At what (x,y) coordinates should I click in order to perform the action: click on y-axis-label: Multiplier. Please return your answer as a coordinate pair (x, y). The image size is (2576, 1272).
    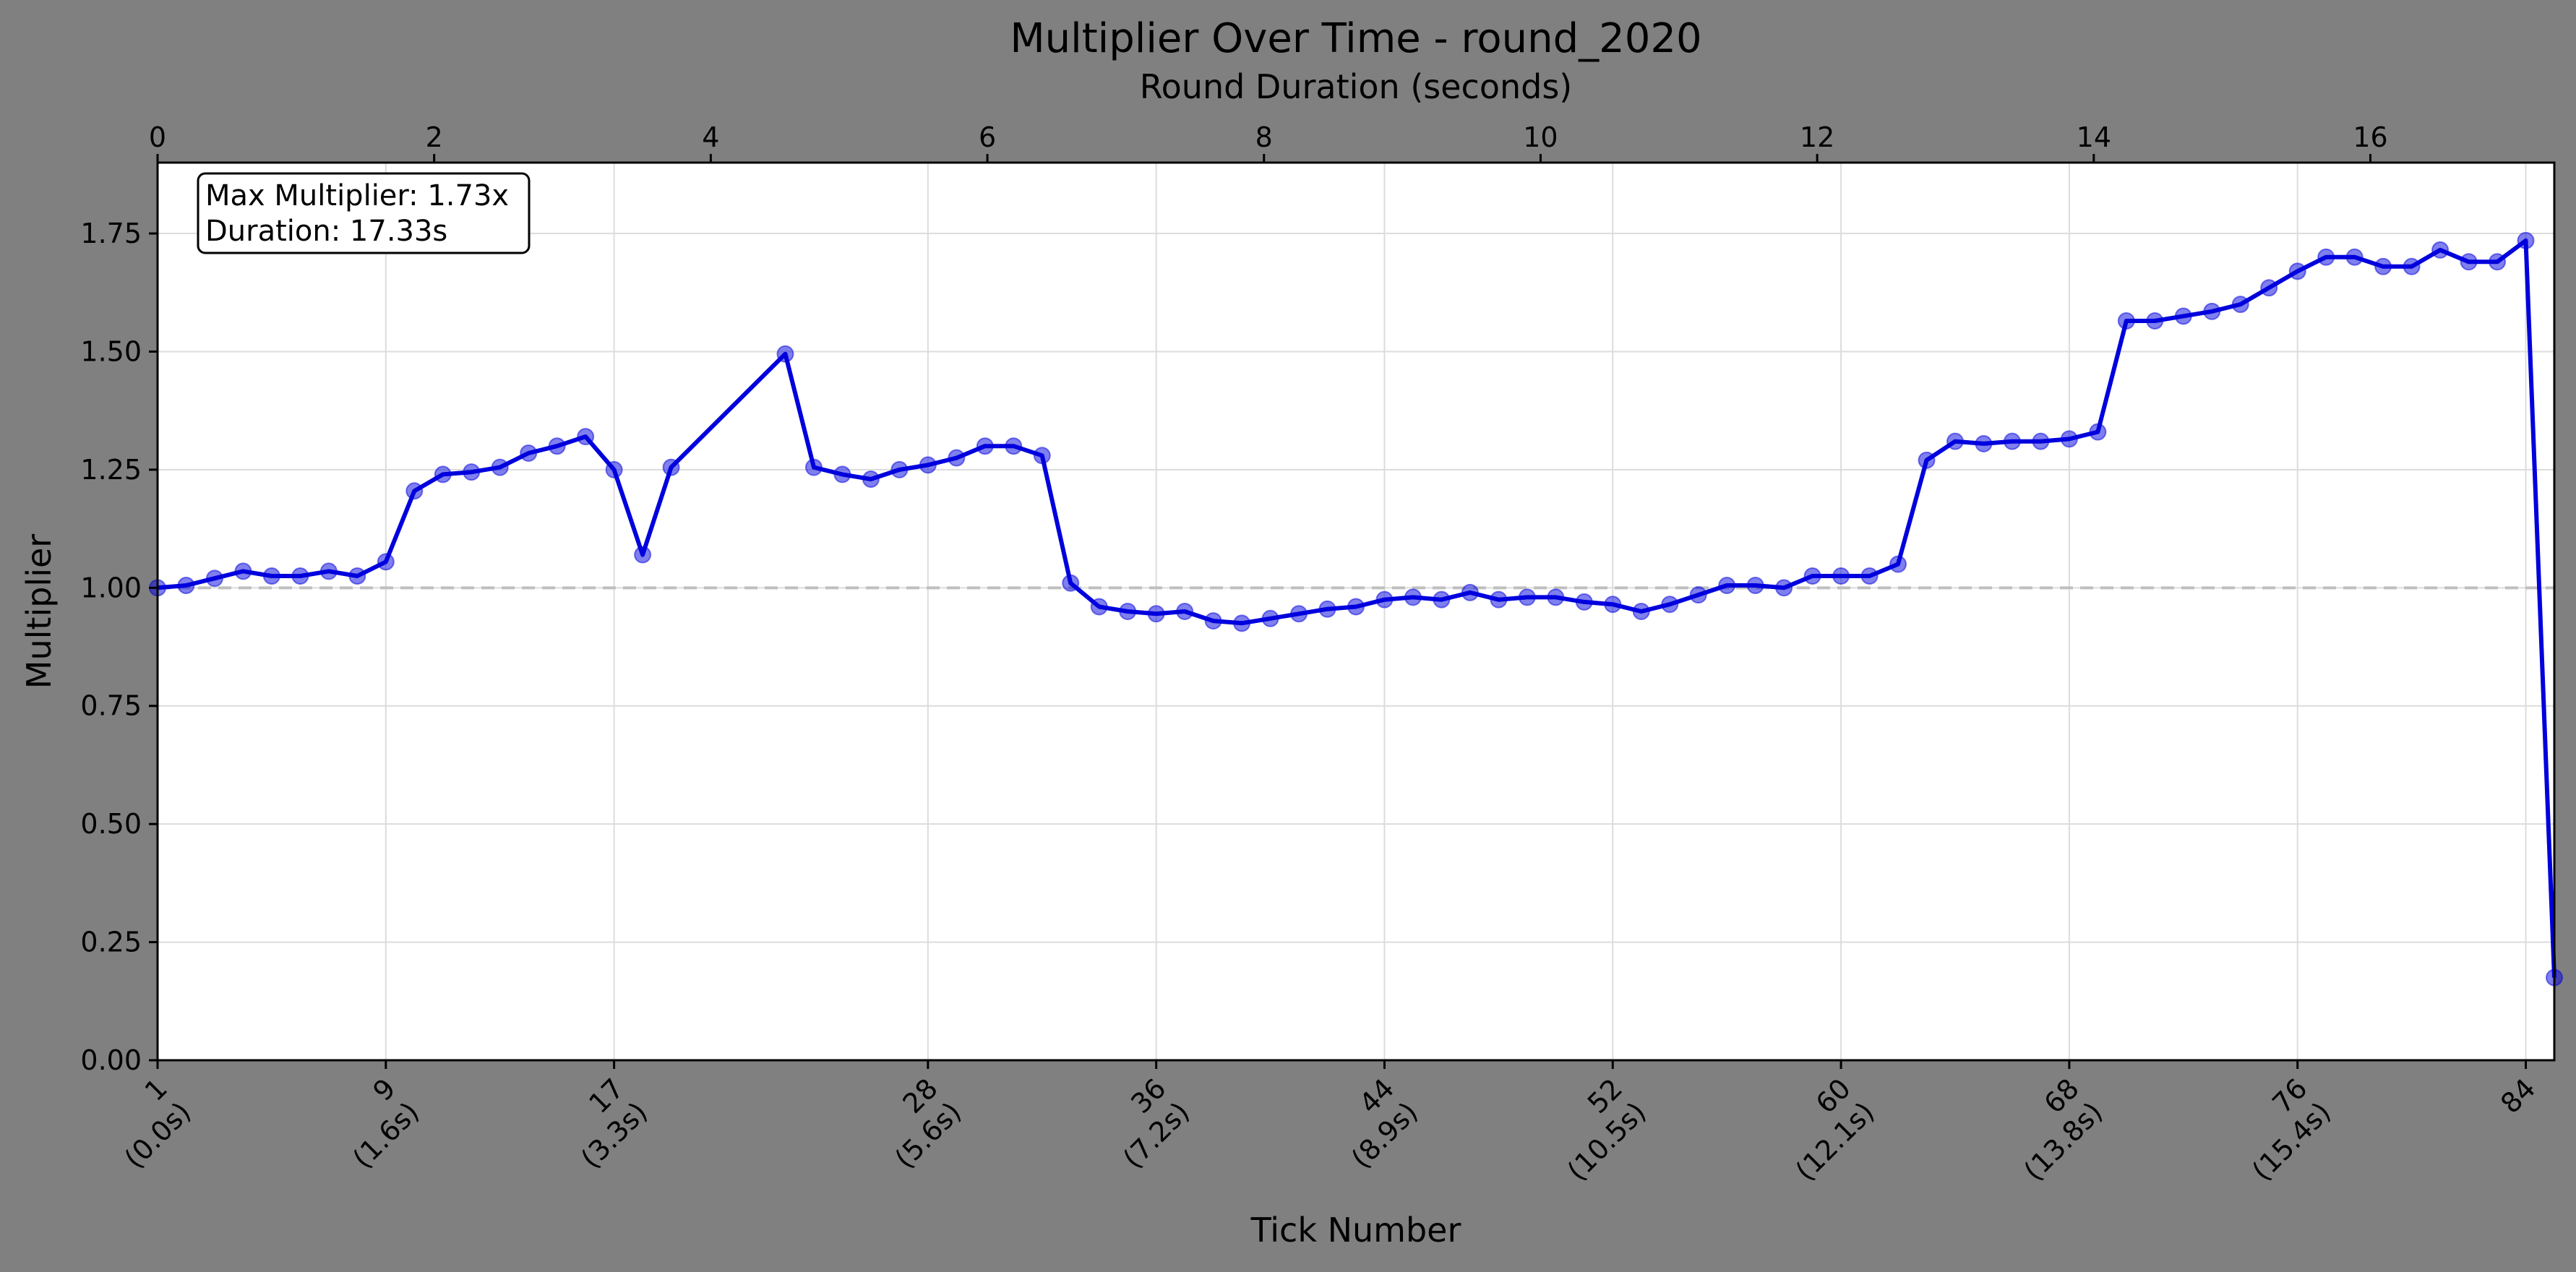
    Looking at the image, I should click on (40, 611).